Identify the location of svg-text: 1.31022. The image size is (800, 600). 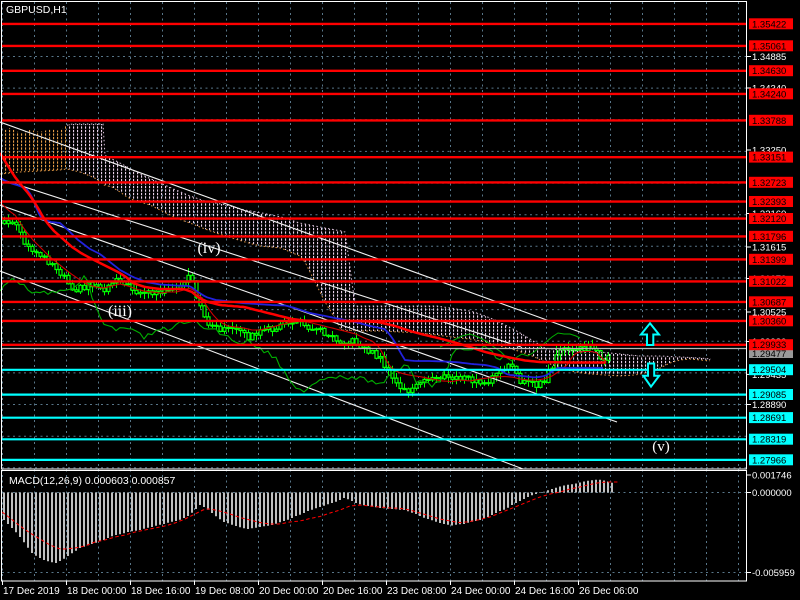
(769, 282).